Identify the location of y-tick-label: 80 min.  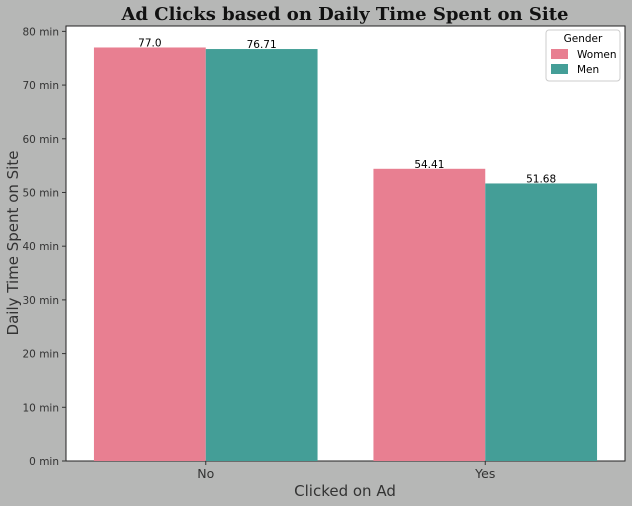
(41, 32).